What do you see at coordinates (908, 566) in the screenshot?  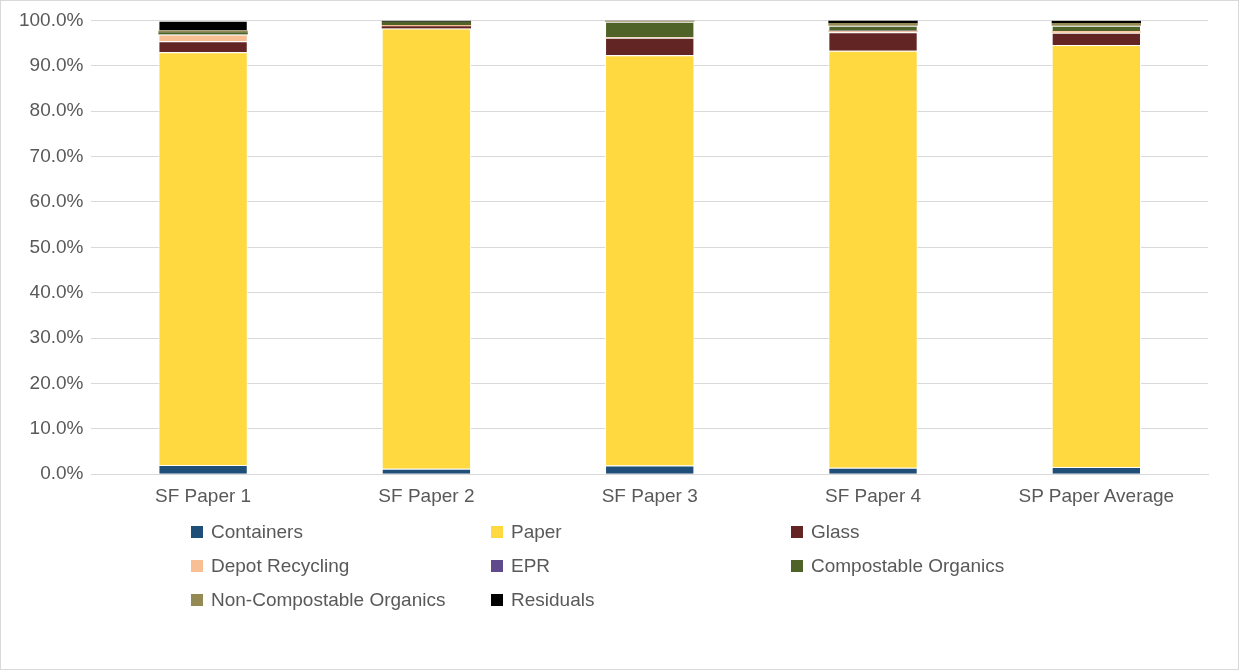 I see `legend-label: Compostable Organics` at bounding box center [908, 566].